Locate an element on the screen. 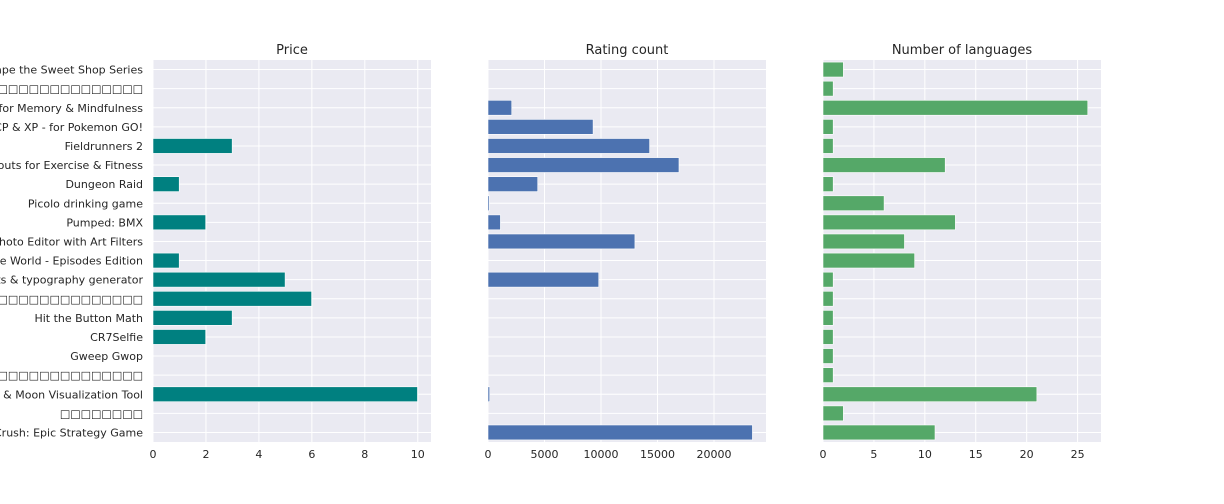 The width and height of the screenshot is (1224, 504). y-tick-label: Sun & Moon Visualization Tool is located at coordinates (71, 394).